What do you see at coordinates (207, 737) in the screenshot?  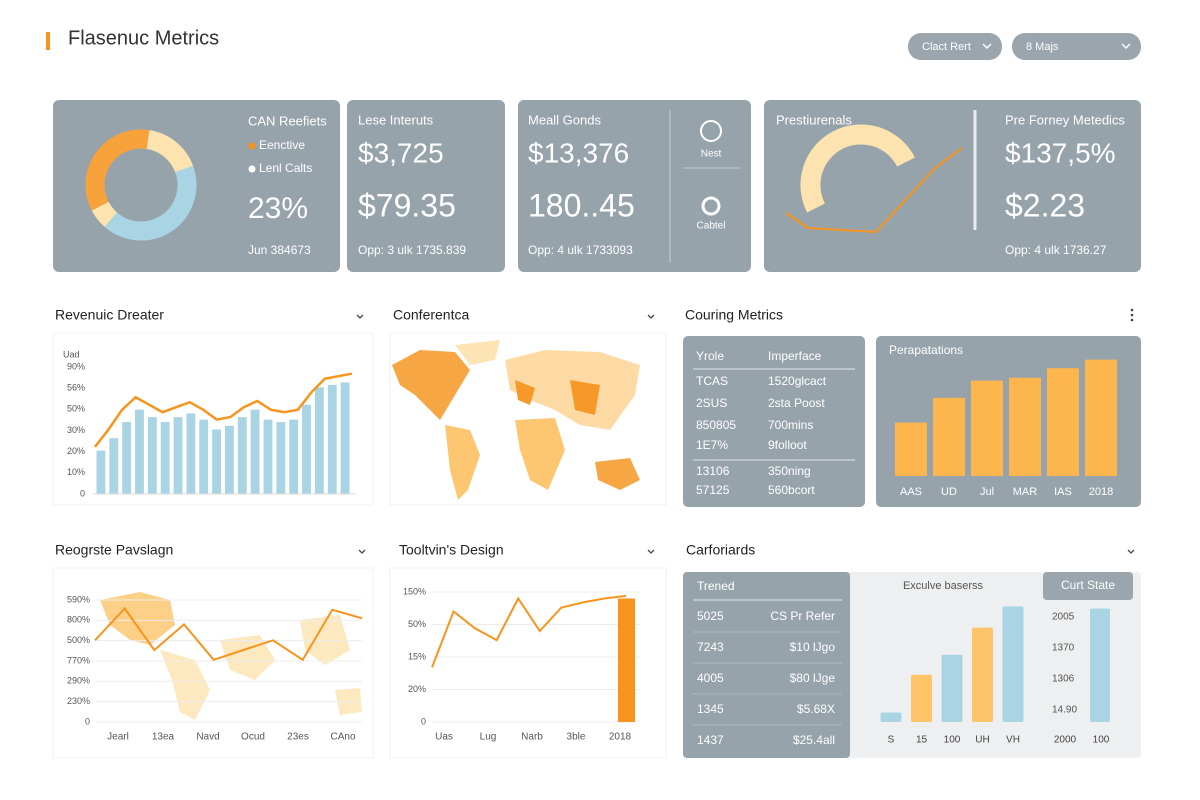 I see `x-tick-label: Navd` at bounding box center [207, 737].